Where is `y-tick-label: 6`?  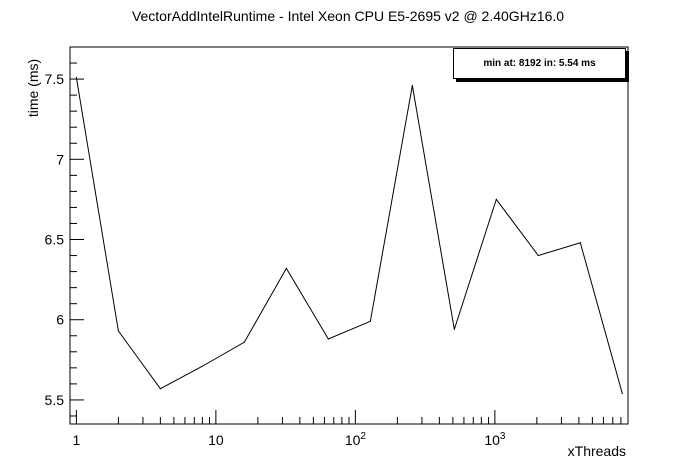 y-tick-label: 6 is located at coordinates (60, 320).